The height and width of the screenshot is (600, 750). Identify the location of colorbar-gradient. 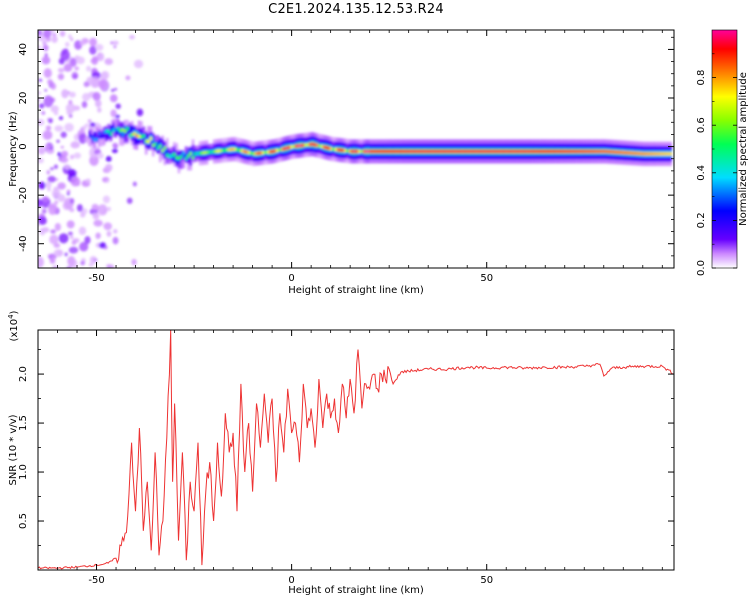
(724, 149).